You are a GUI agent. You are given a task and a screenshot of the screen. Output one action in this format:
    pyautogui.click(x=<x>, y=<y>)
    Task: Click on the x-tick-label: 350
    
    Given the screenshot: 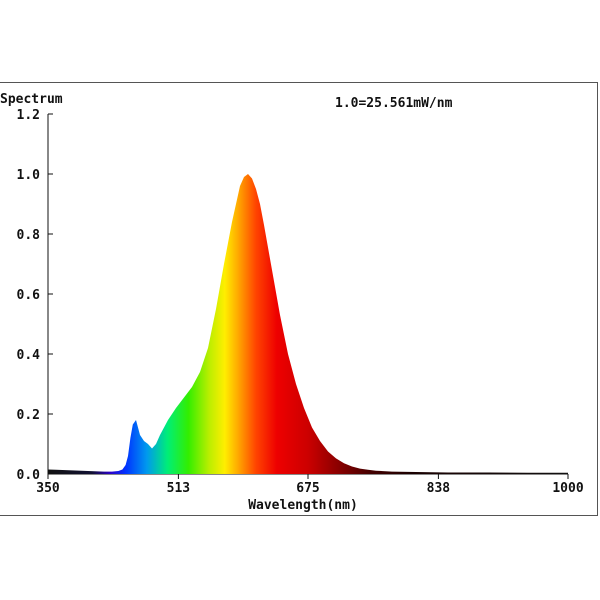 What is the action you would take?
    pyautogui.click(x=48, y=488)
    